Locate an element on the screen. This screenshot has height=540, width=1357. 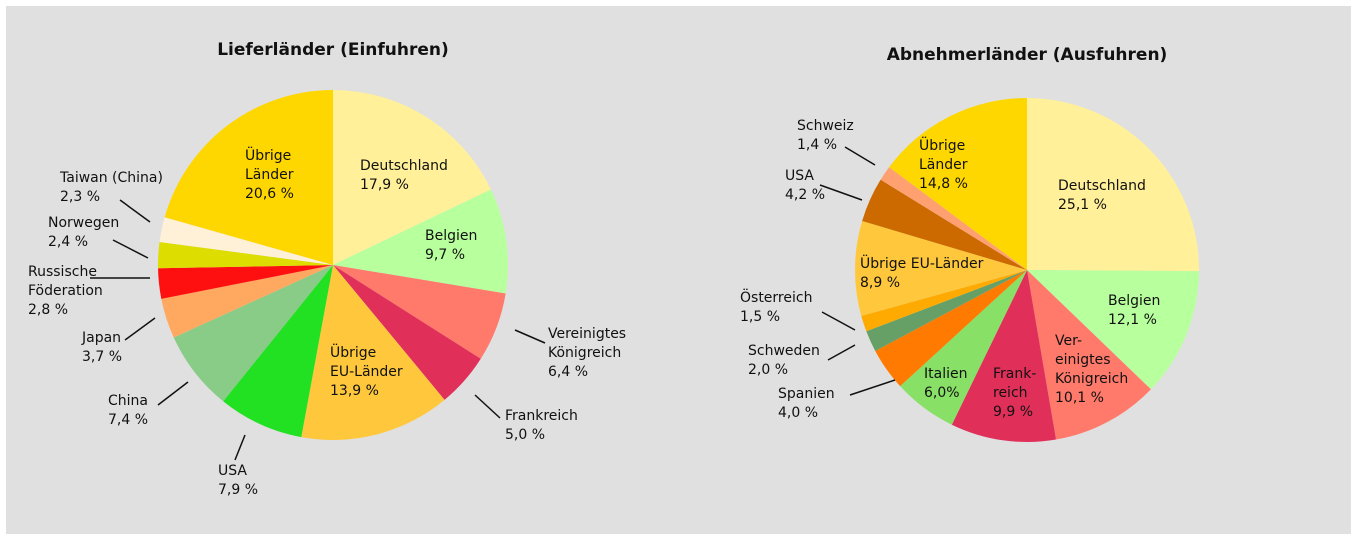
chart-title: Lieferländer (Einfuhren) is located at coordinates (333, 50).